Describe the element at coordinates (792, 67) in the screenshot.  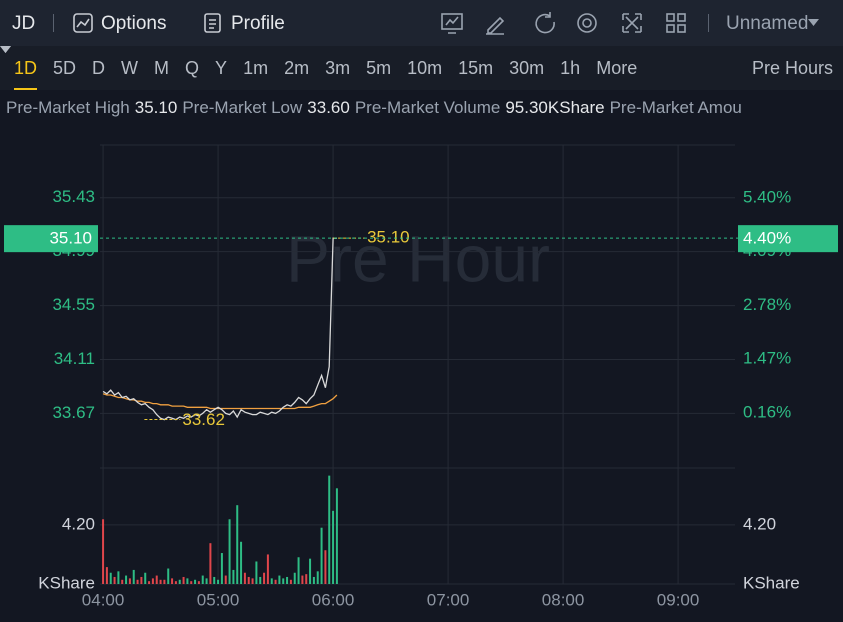
I see `session-select: Pre Hours` at that location.